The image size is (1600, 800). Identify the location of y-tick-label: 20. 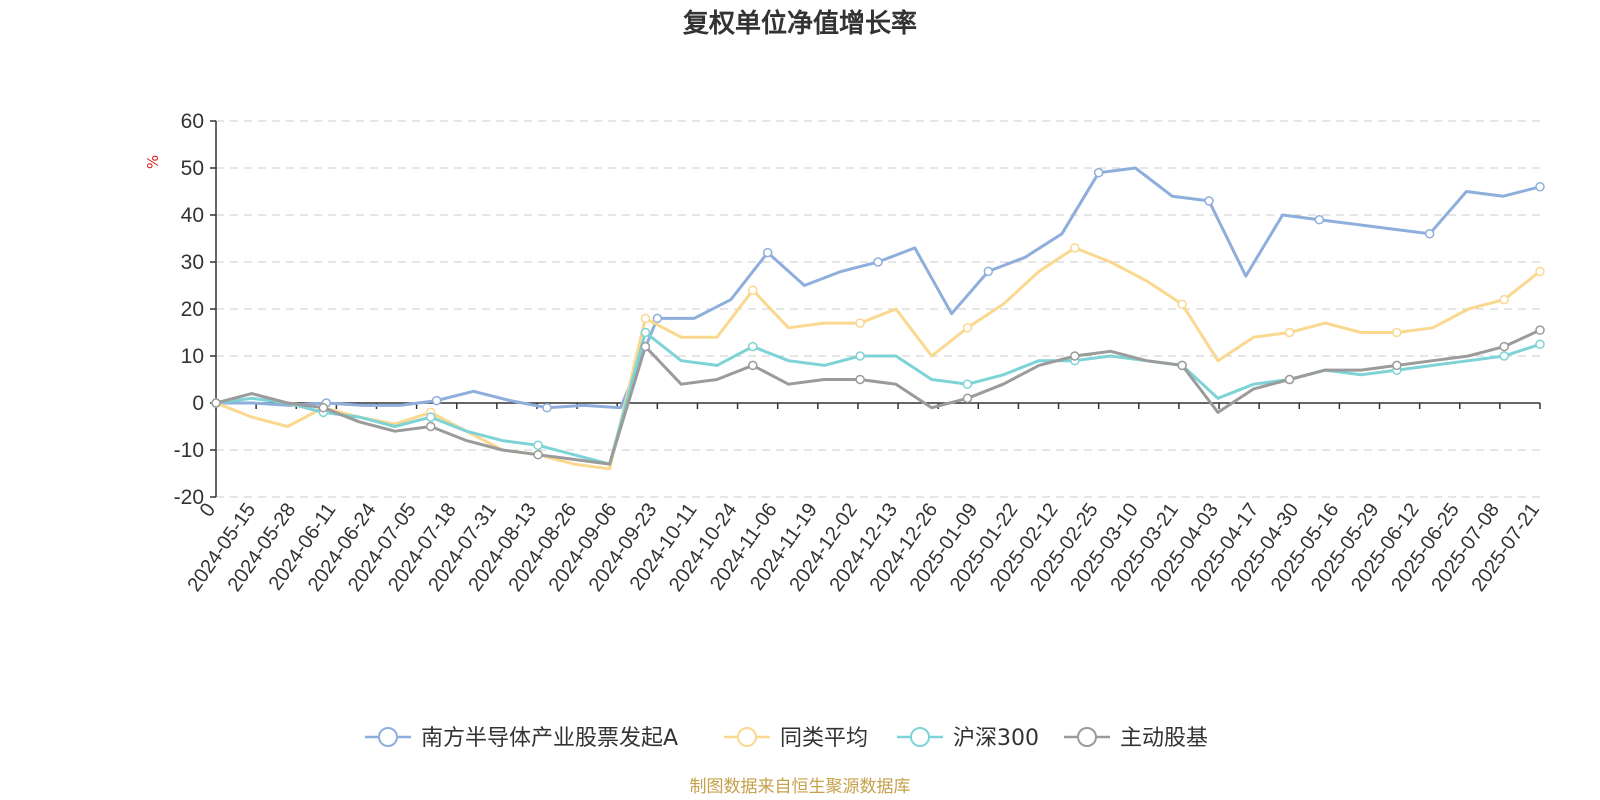
(192, 309).